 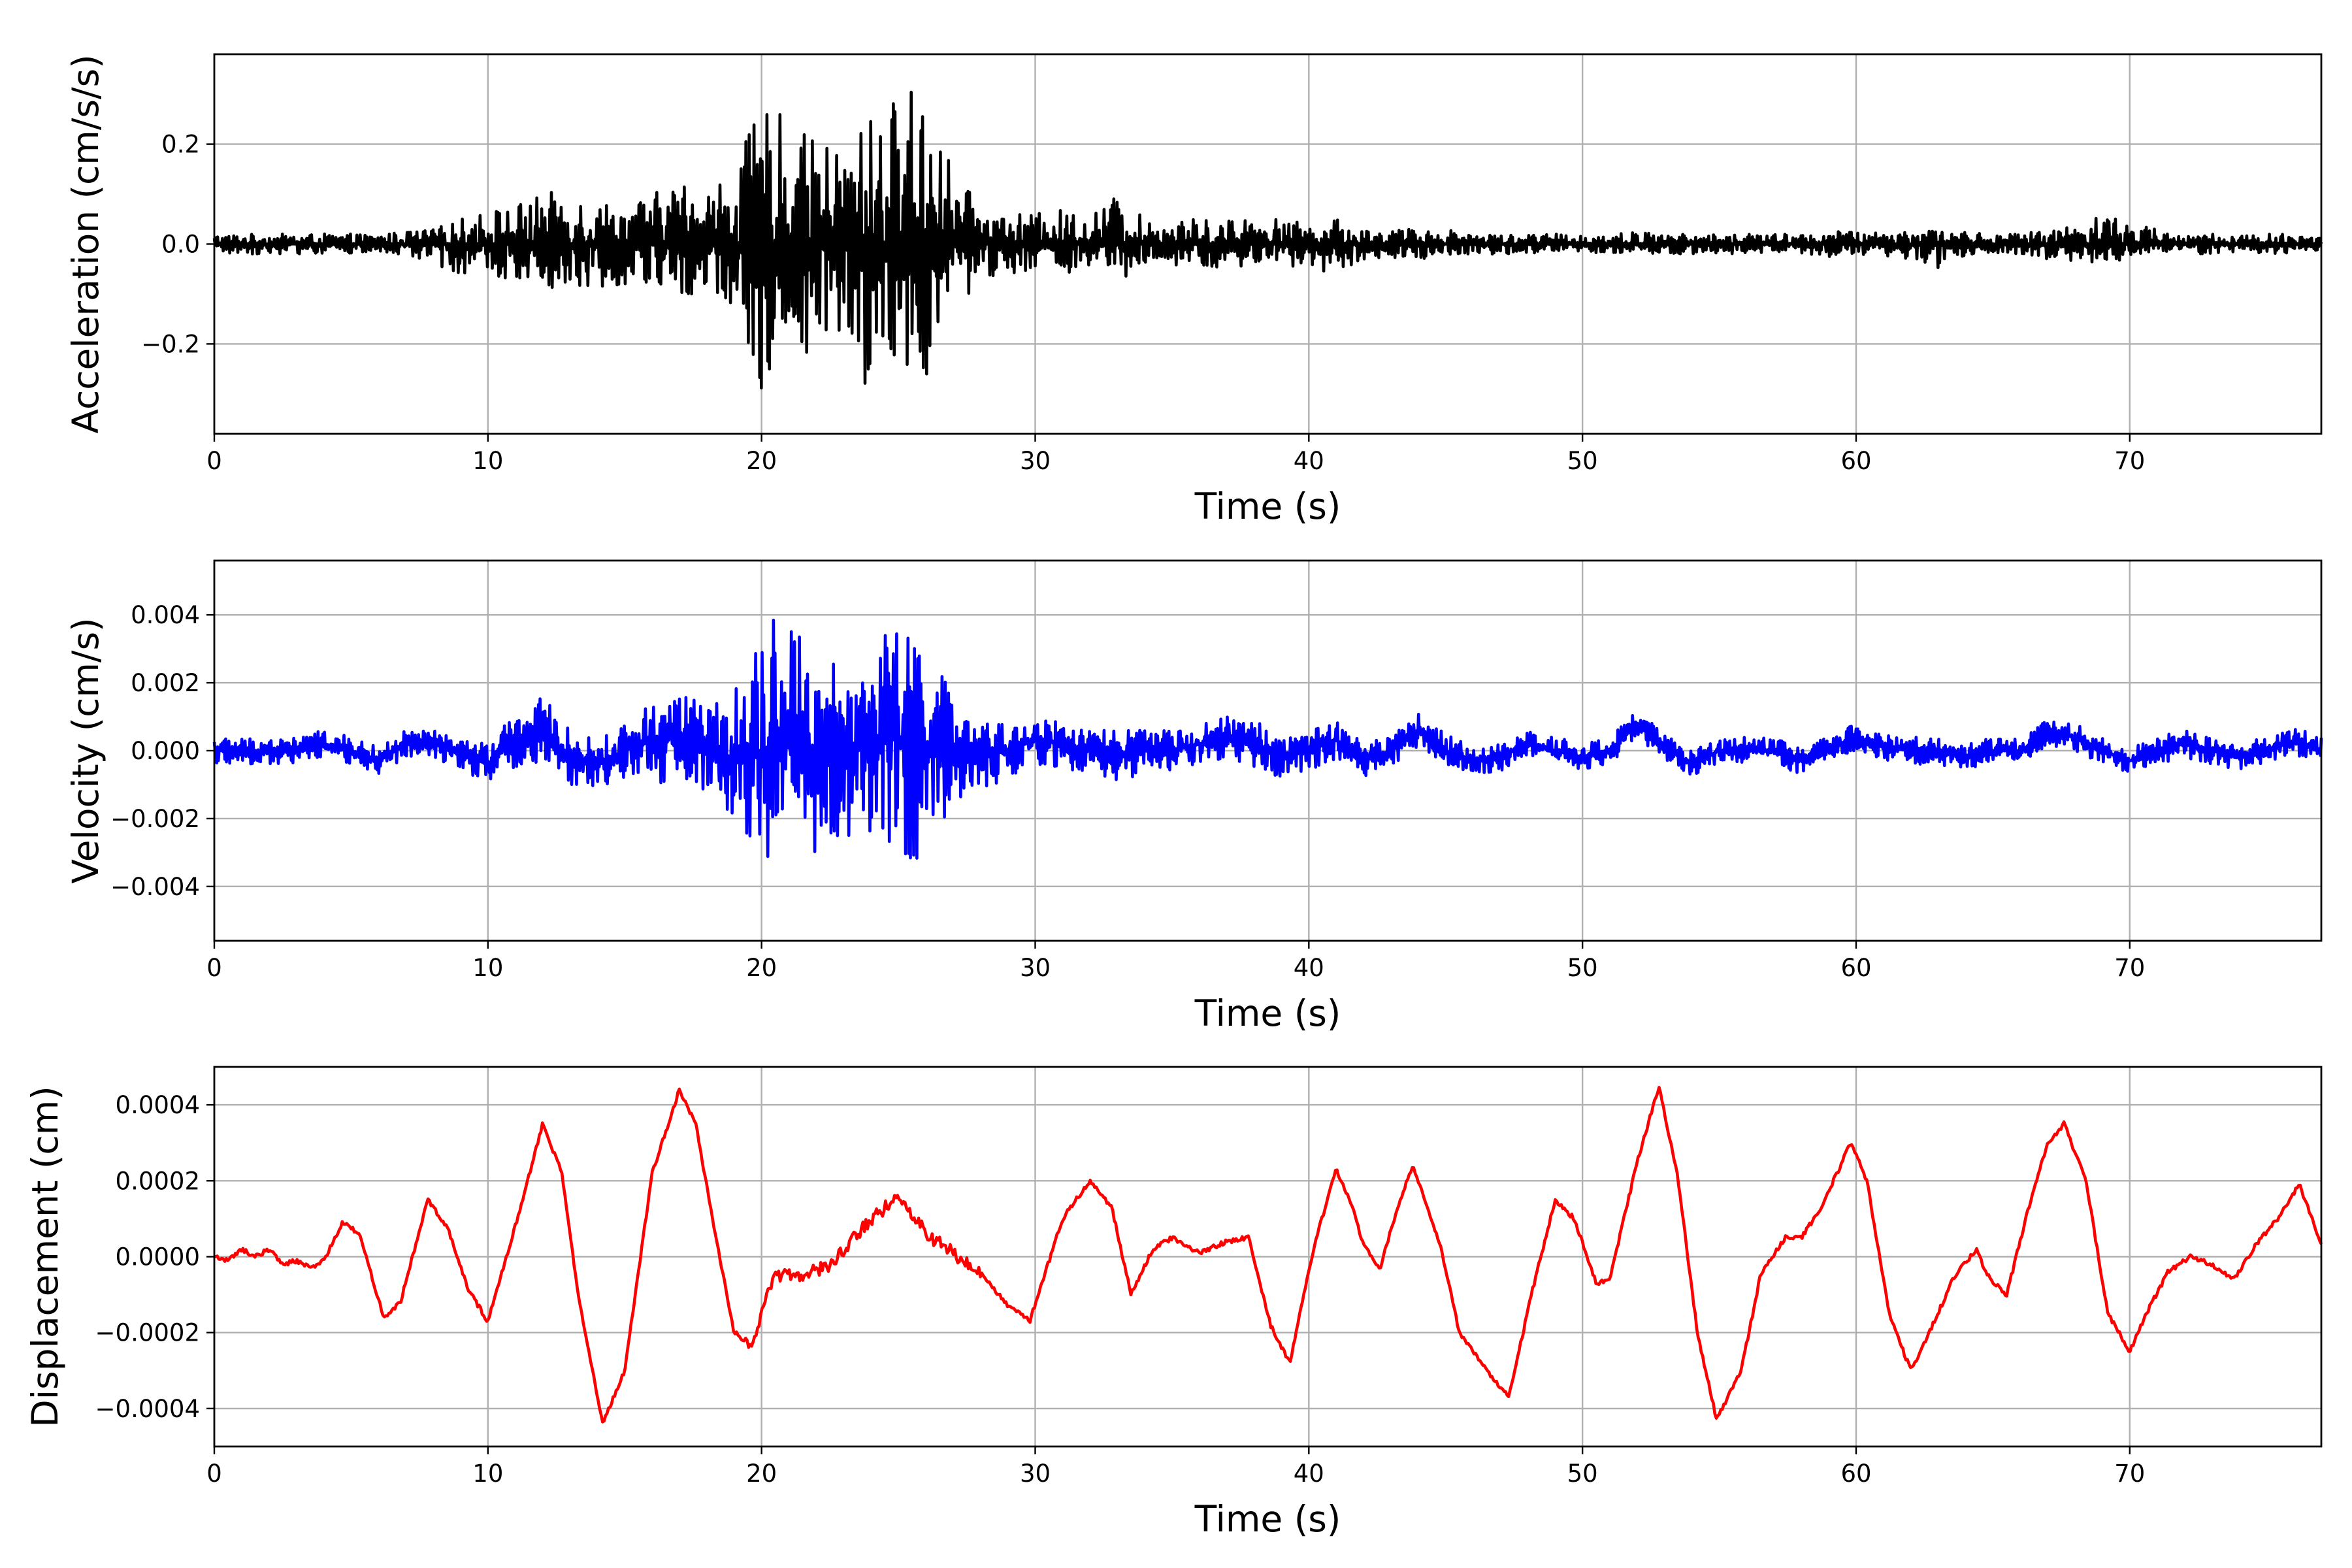 What do you see at coordinates (180, 145) in the screenshot?
I see `acceleration-y-tick-label: 0.2` at bounding box center [180, 145].